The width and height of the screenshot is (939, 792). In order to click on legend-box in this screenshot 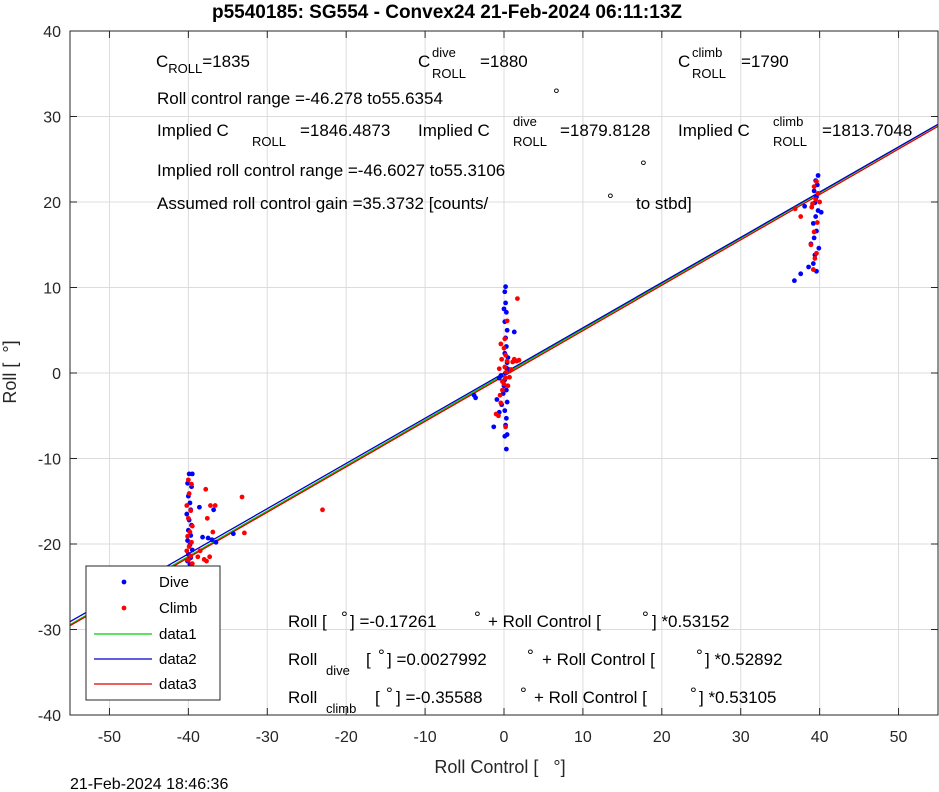, I will do `click(153, 633)`.